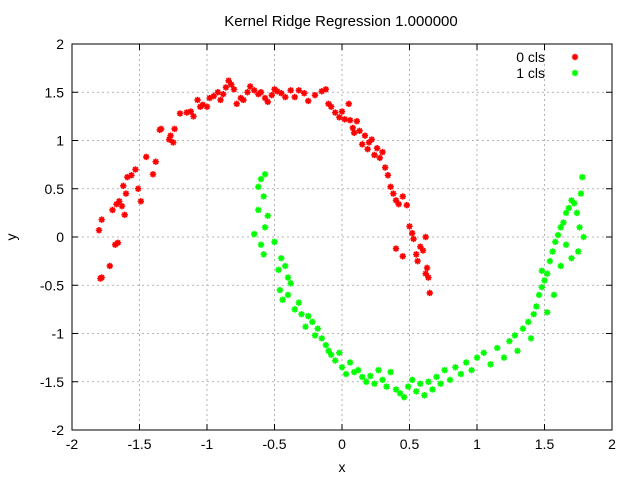 Image resolution: width=640 pixels, height=480 pixels. Describe the element at coordinates (58, 430) in the screenshot. I see `y-tick-label: -2` at that location.